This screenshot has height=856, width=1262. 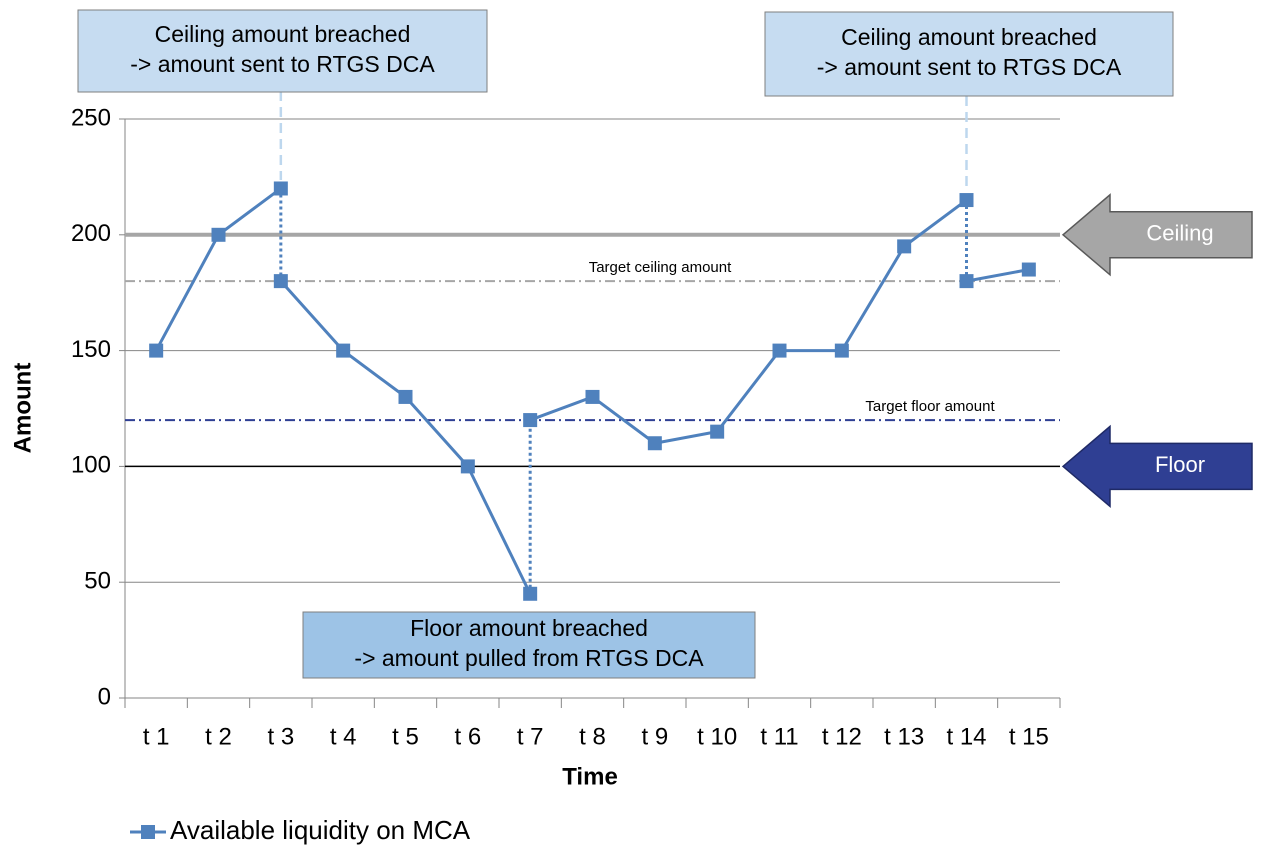 What do you see at coordinates (930, 406) in the screenshot?
I see `reference-line-label: Target floor amount` at bounding box center [930, 406].